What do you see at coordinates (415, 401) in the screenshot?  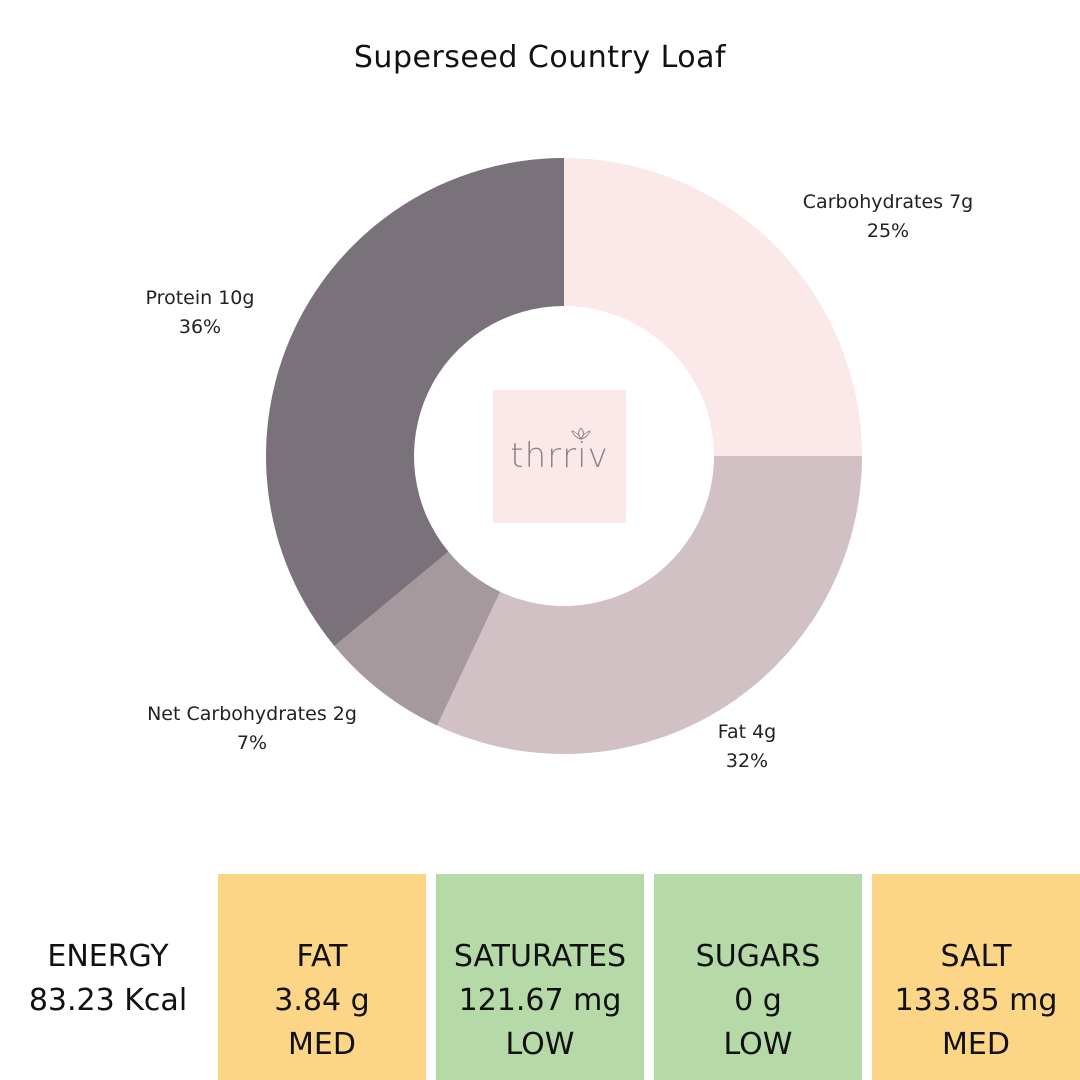 I see `slice-protein` at bounding box center [415, 401].